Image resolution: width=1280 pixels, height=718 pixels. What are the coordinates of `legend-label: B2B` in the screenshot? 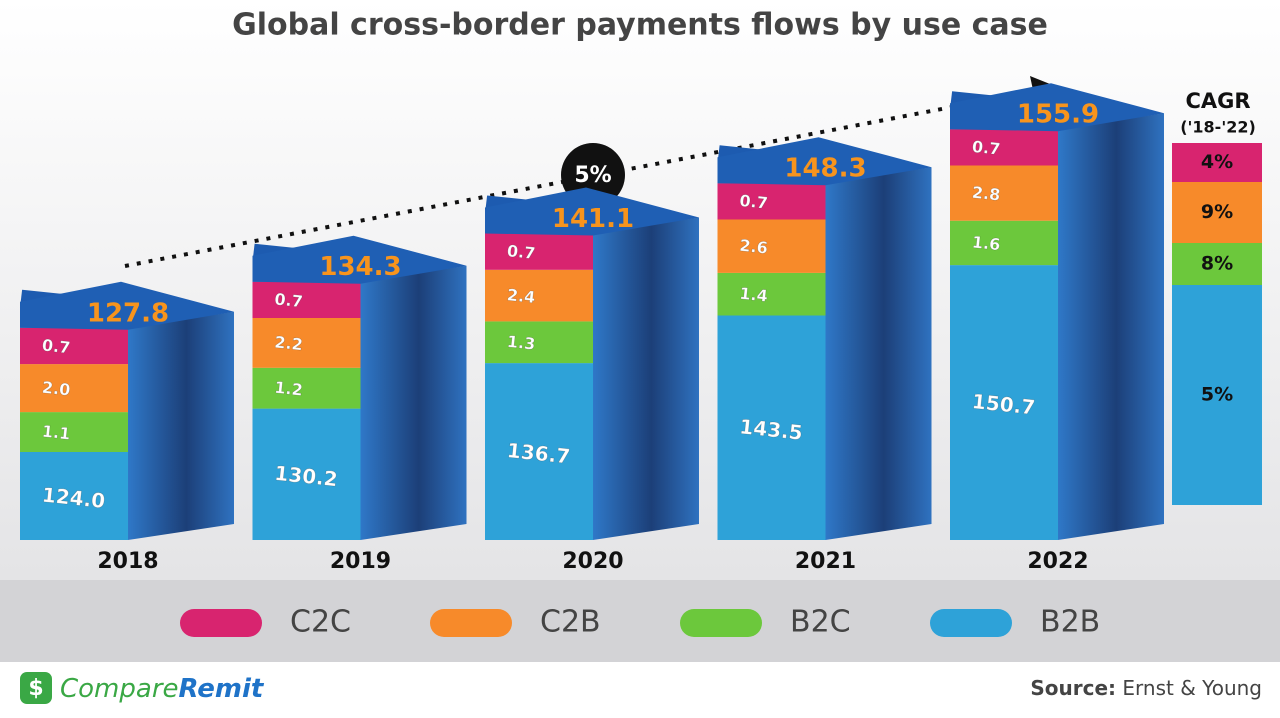 It's located at (1070, 622).